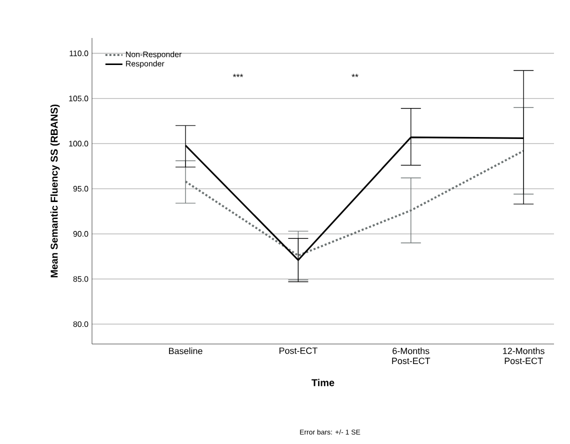 Image resolution: width=570 pixels, height=444 pixels. Describe the element at coordinates (411, 356) in the screenshot. I see `x-tick-label: 6-Months Post-ECT` at that location.